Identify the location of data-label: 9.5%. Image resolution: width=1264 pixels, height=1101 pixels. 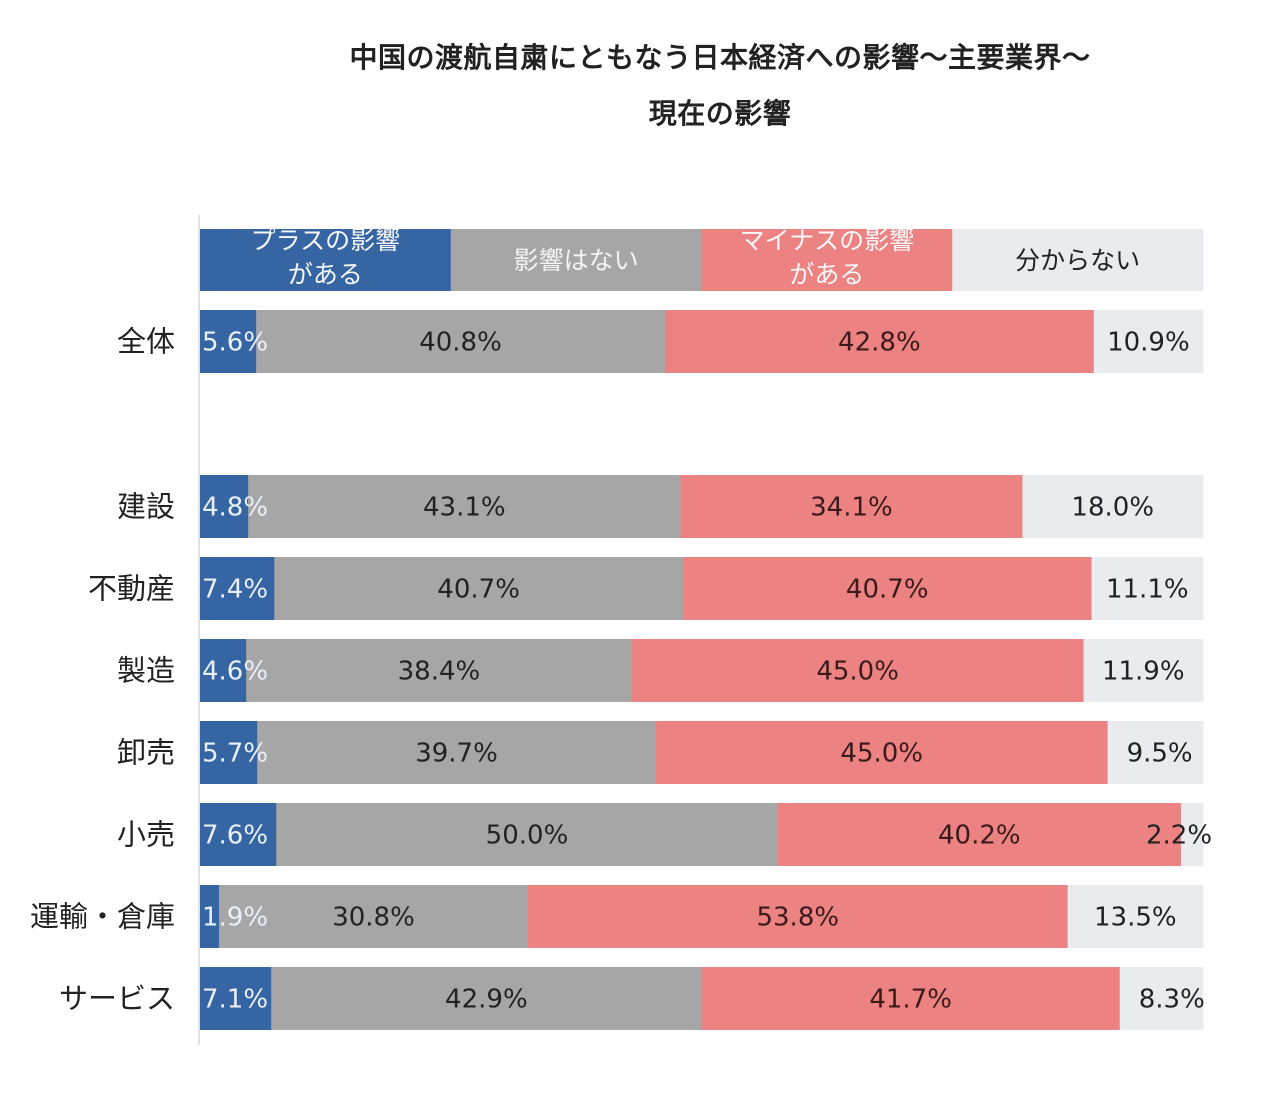
(1160, 754).